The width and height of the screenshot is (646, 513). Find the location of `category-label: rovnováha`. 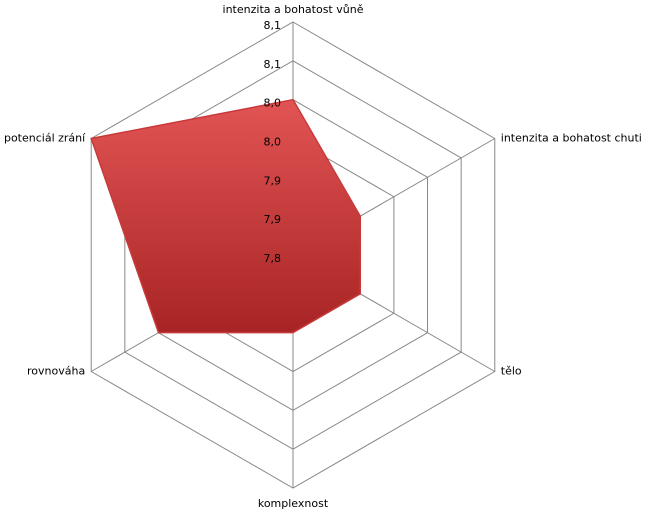

category-label: rovnováha is located at coordinates (56, 371).